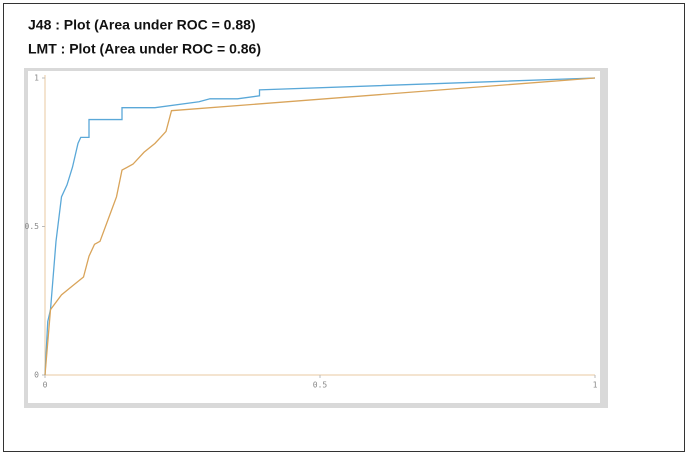  I want to click on y-tick-label: 0.5, so click(32, 226).